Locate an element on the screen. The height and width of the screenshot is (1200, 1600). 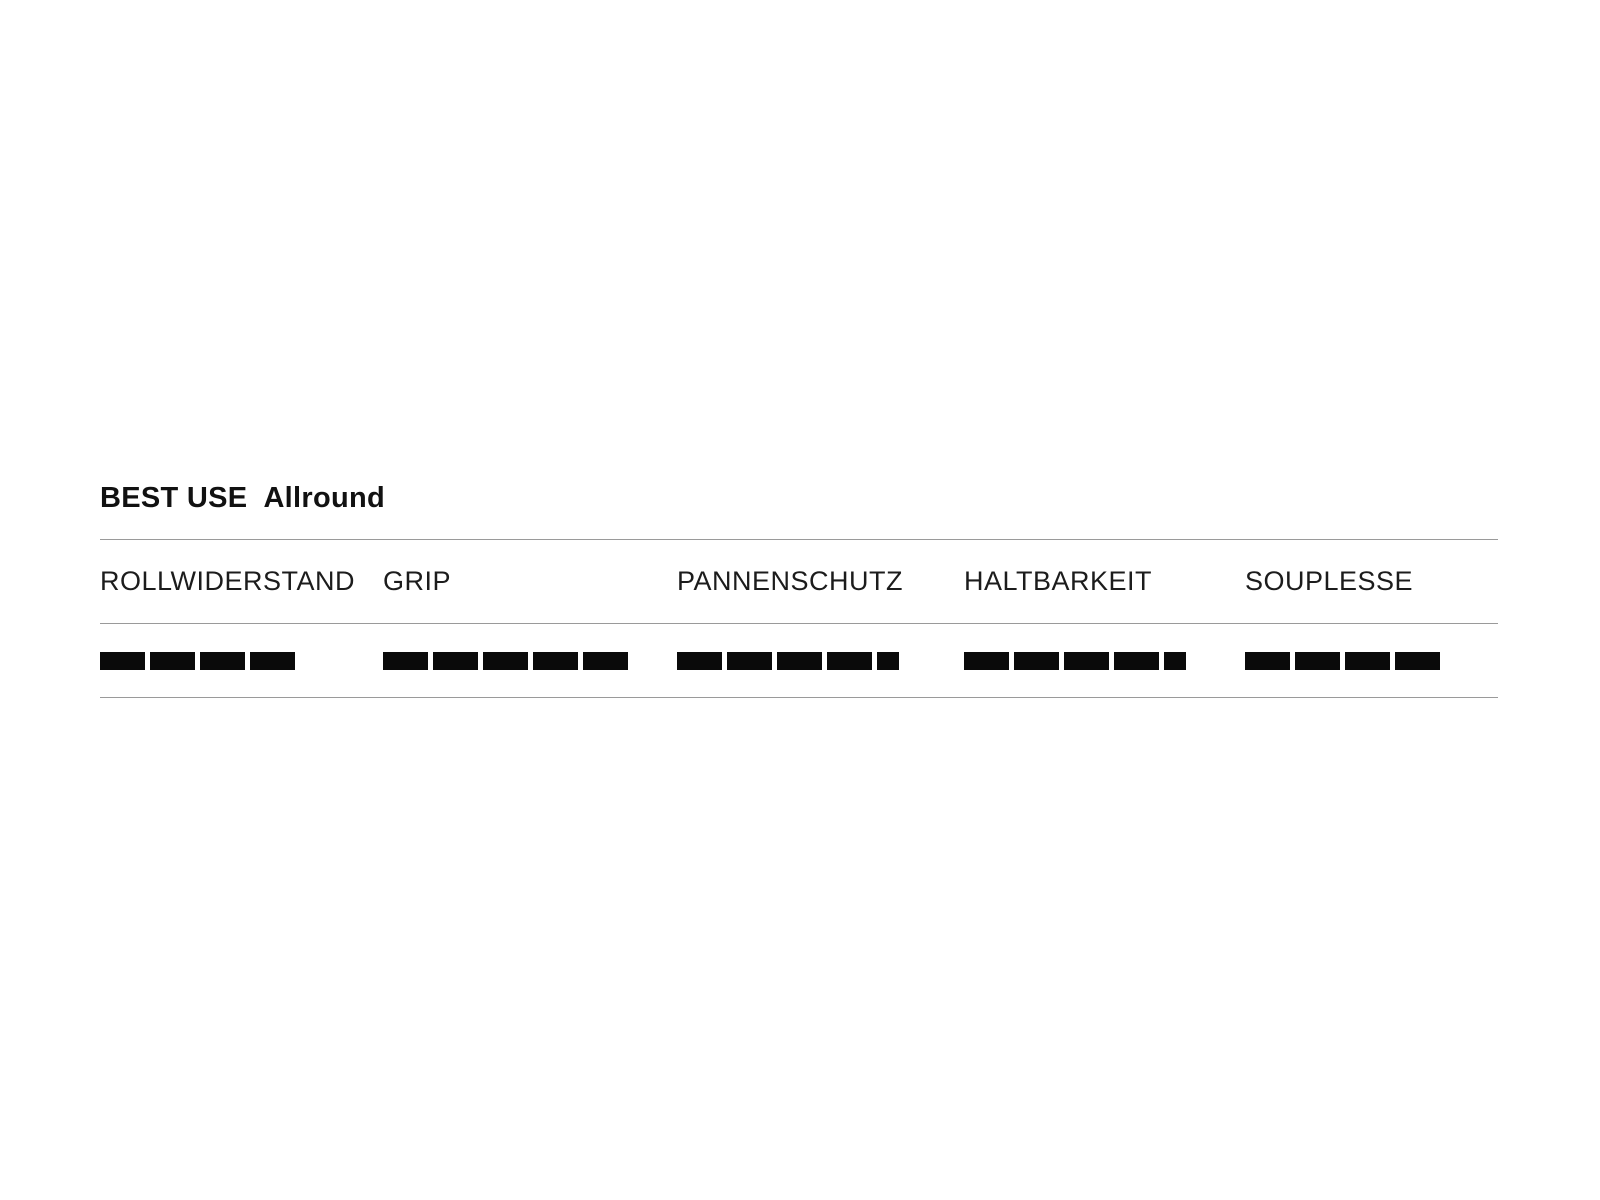
divider-bottom is located at coordinates (799, 697).